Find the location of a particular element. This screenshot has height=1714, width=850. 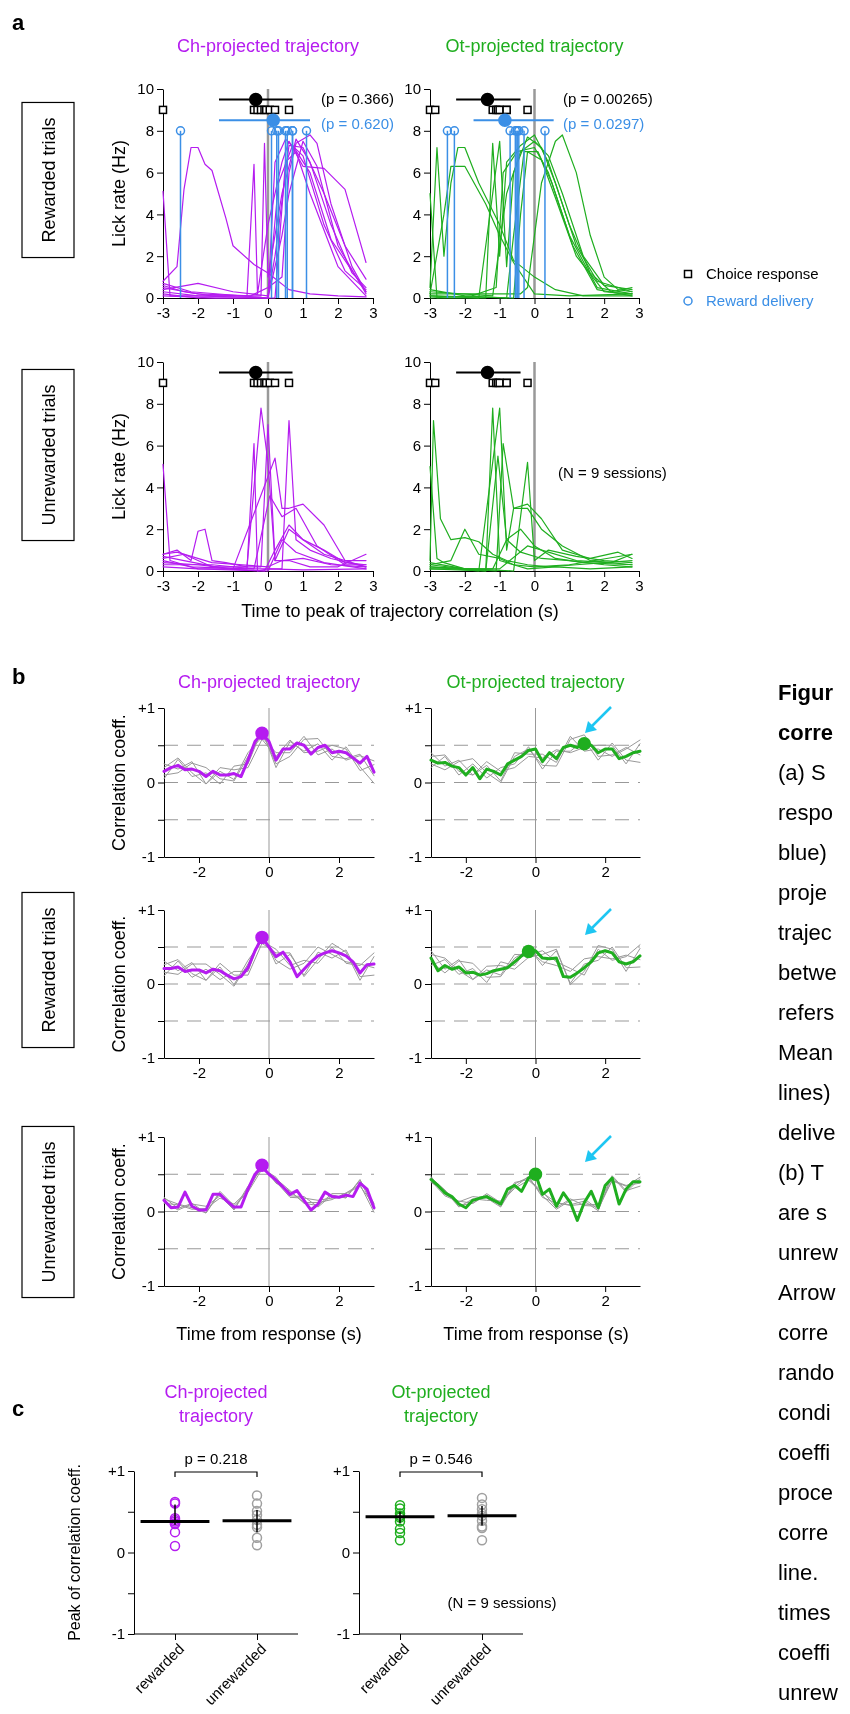

text: a is located at coordinates (18, 22).